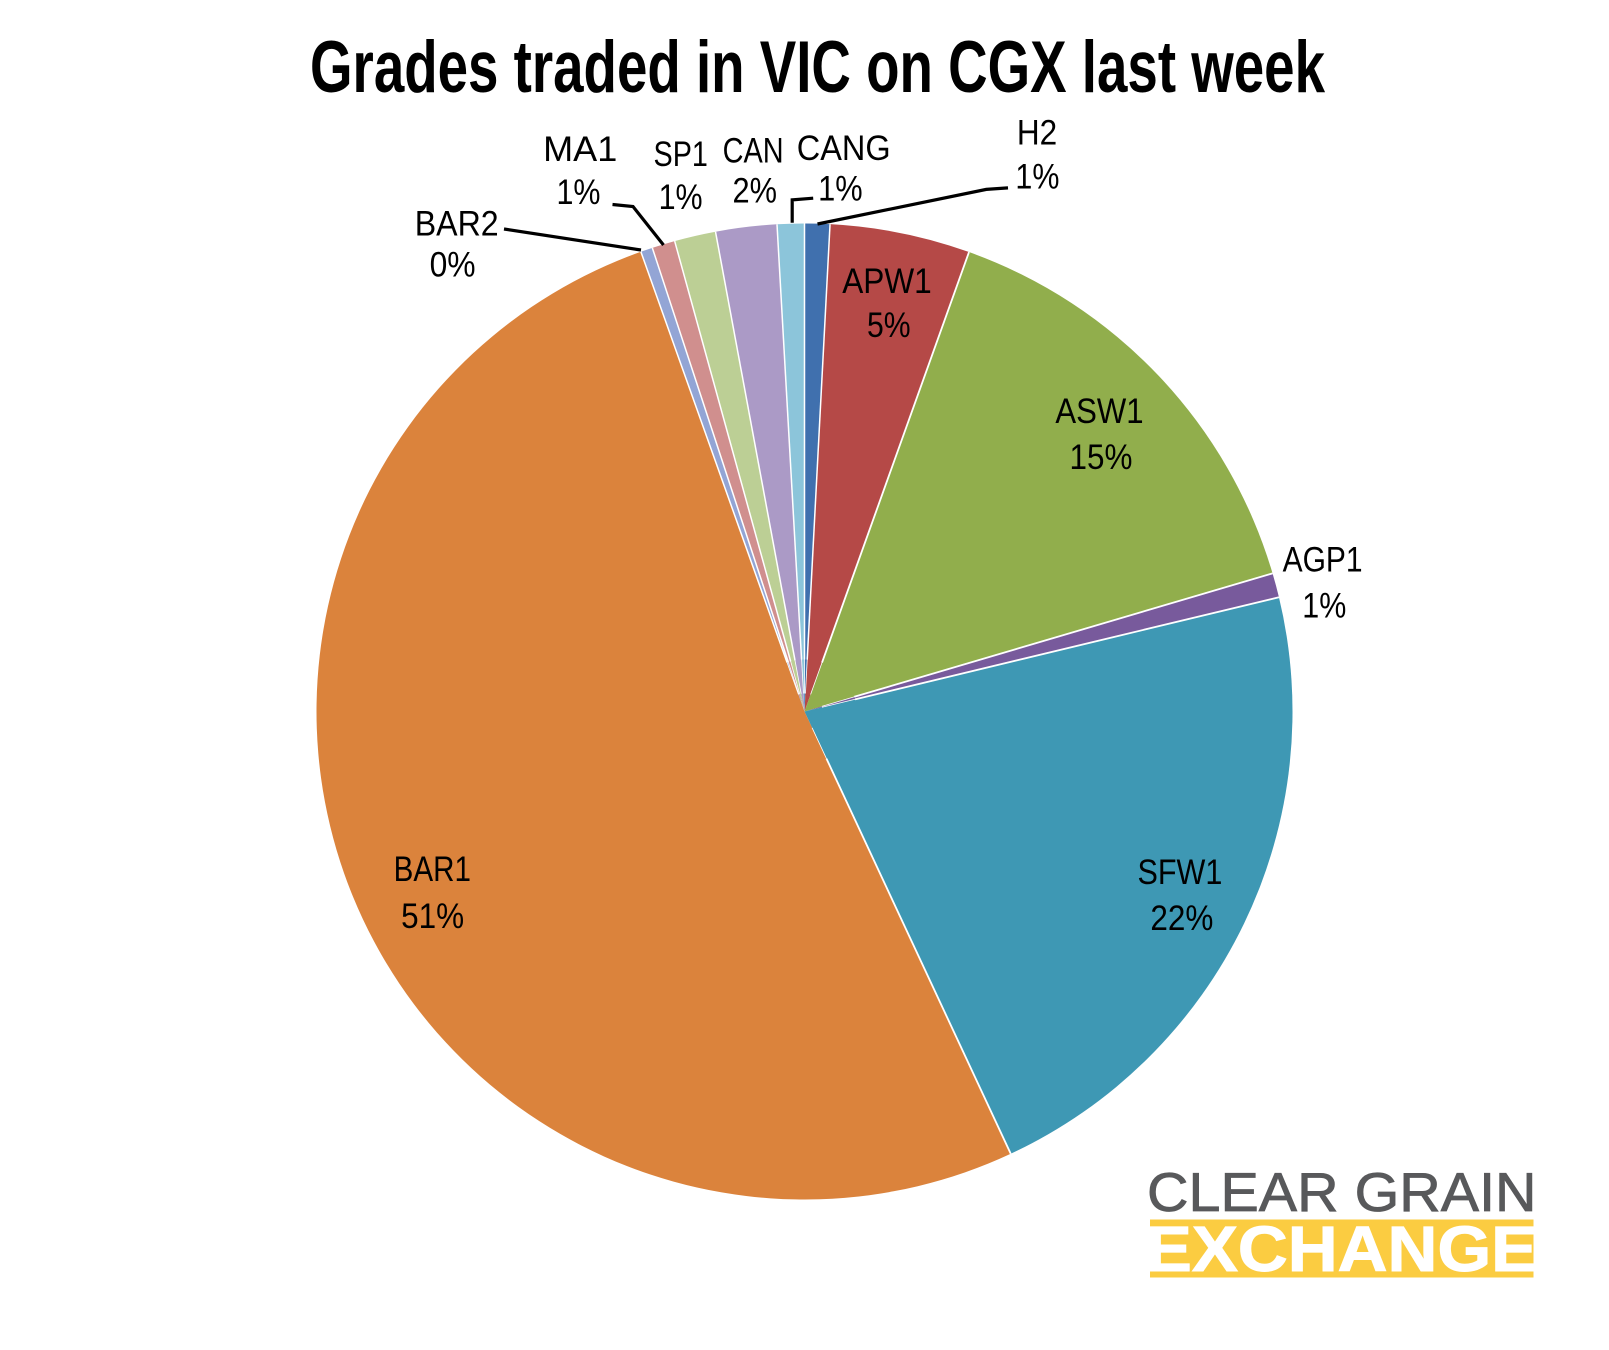 The image size is (1609, 1350). Describe the element at coordinates (889, 325) in the screenshot. I see `svg-text: 5%` at that location.